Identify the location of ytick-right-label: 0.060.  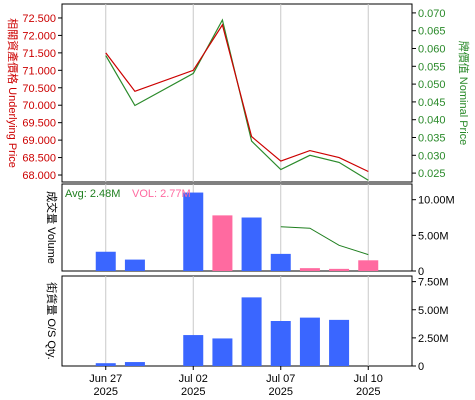
(432, 50).